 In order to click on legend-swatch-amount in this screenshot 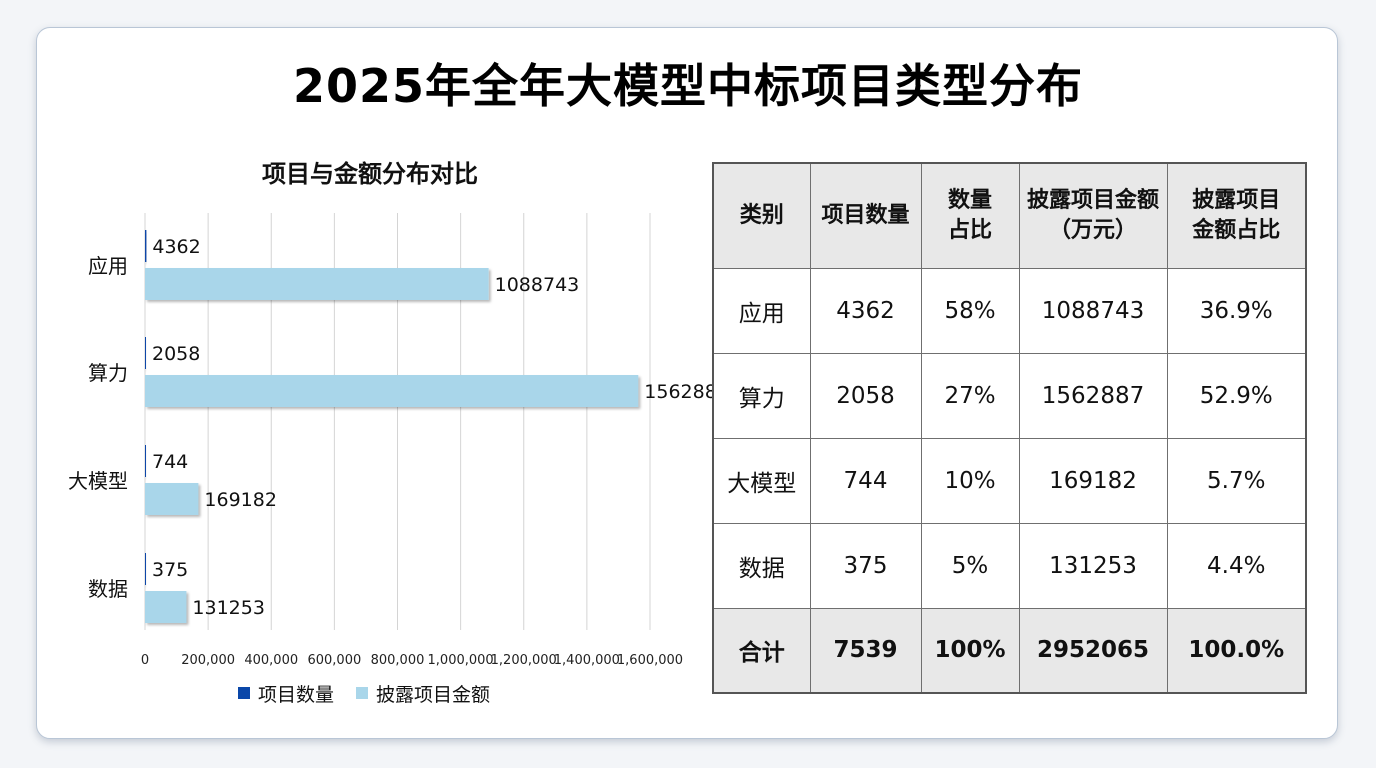, I will do `click(362, 693)`.